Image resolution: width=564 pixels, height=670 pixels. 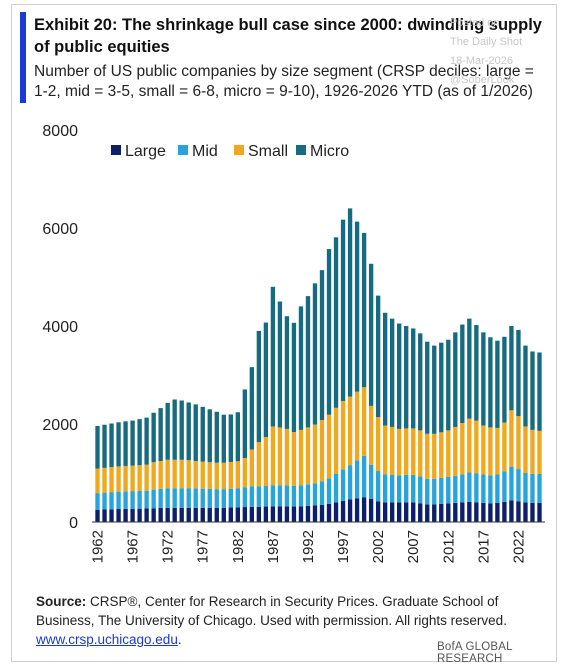 I want to click on bar-mid-2017, so click(x=483, y=488).